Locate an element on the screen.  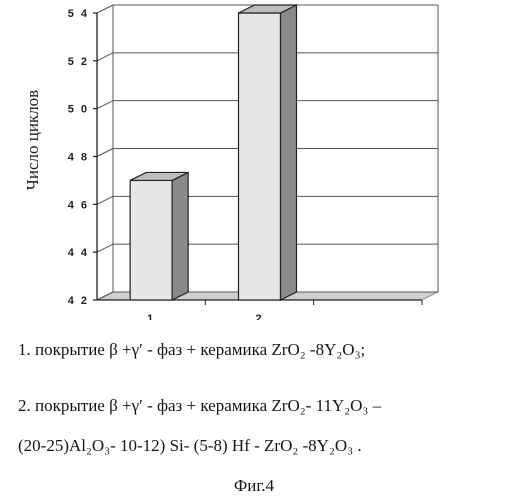
y-tick-label: 5 2 is located at coordinates (78, 62).